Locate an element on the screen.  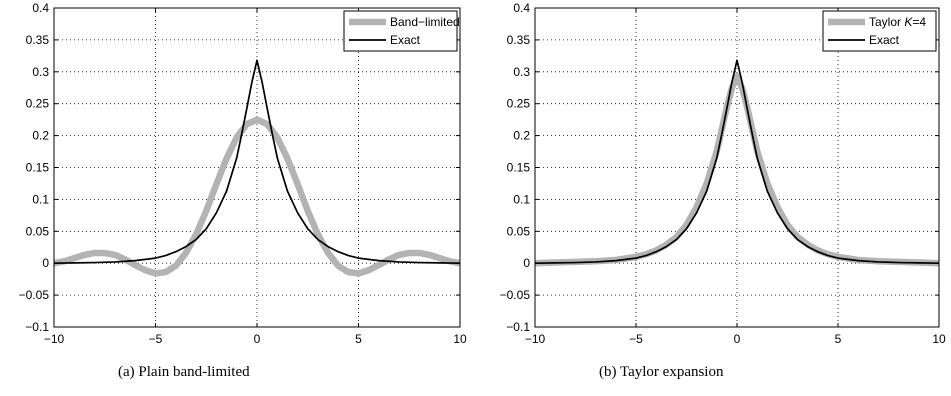
caption-plain-band-limited: (a) Plain band-limited is located at coordinates (184, 372).